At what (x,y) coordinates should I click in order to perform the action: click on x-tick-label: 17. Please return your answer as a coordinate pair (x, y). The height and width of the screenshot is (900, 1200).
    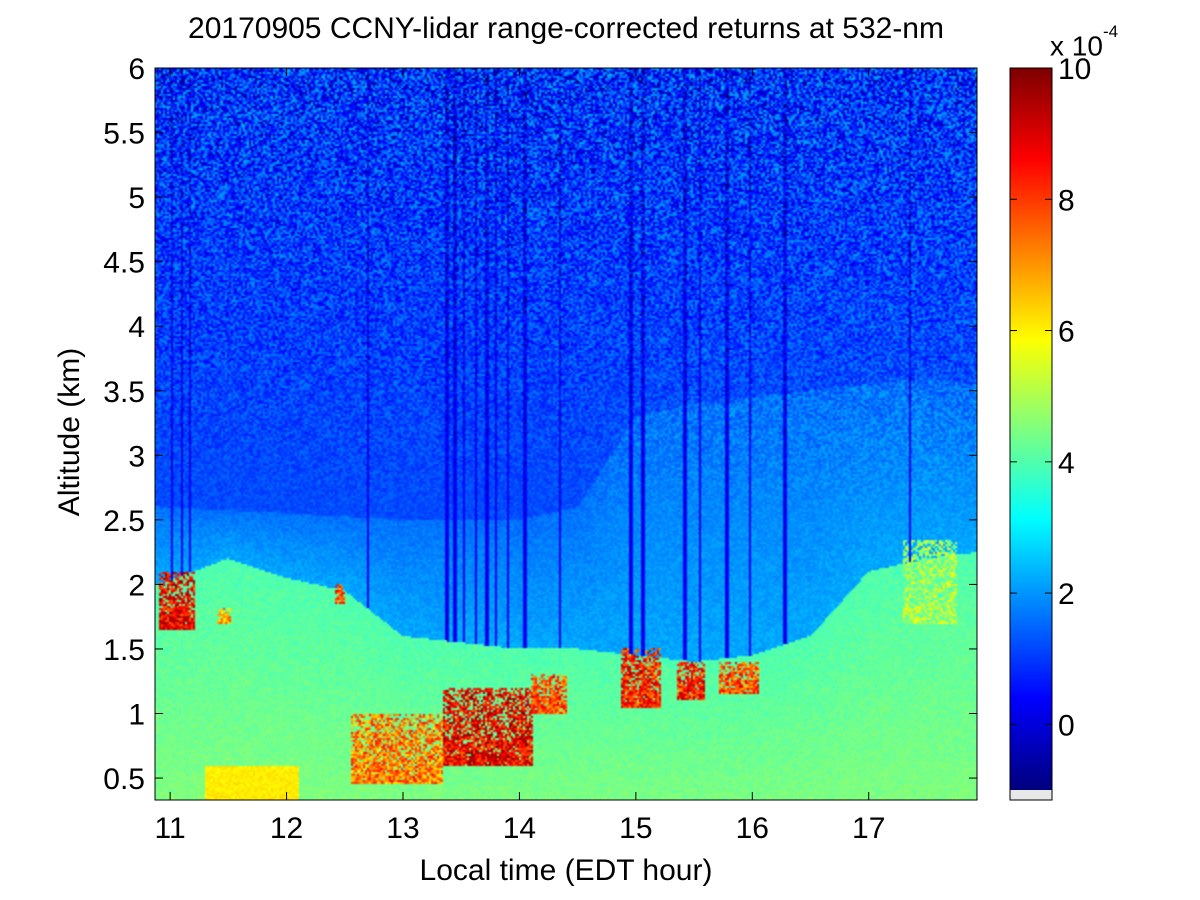
    Looking at the image, I should click on (868, 828).